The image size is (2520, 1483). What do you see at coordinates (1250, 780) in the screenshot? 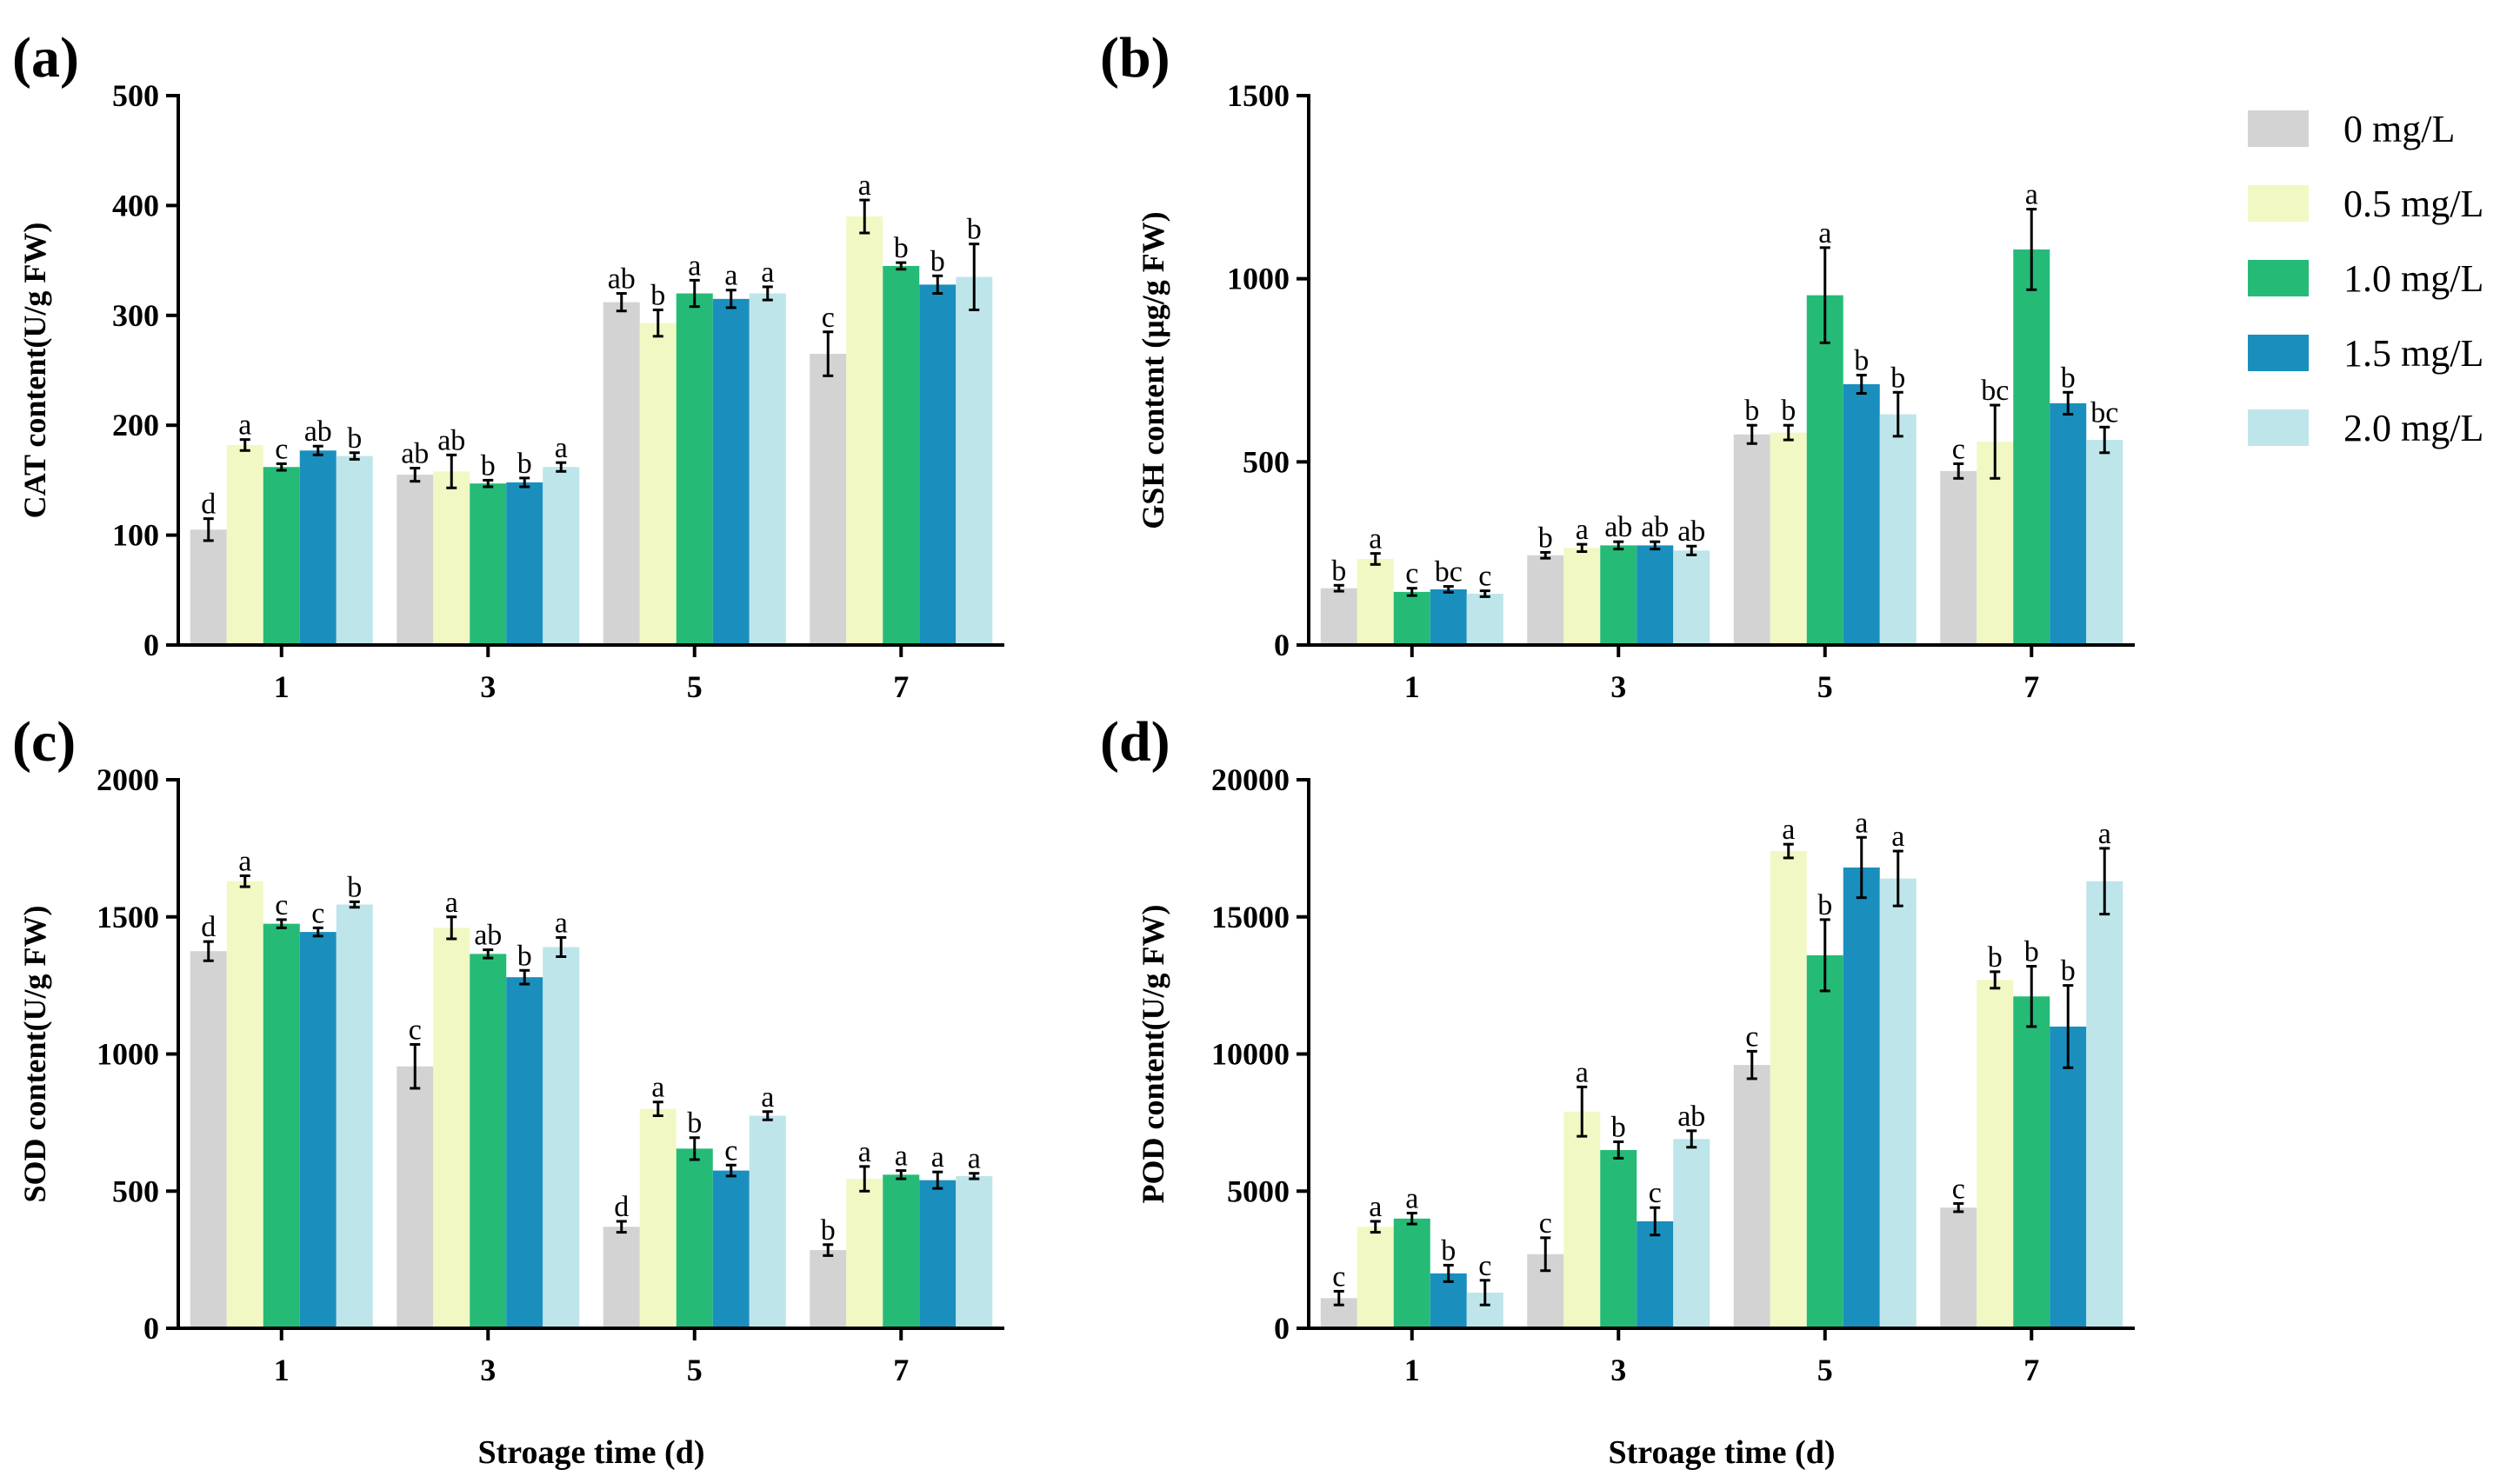
I see `y-tick-label: 20000` at bounding box center [1250, 780].